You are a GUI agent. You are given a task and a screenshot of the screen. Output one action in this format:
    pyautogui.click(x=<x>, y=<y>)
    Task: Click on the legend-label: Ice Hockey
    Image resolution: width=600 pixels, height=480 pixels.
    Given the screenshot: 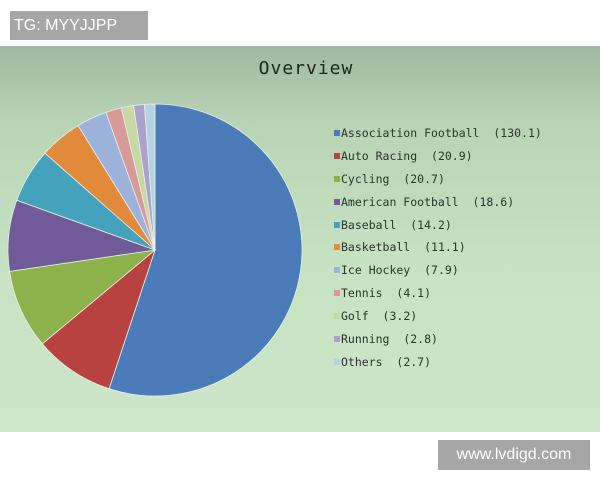 What is the action you would take?
    pyautogui.click(x=376, y=270)
    